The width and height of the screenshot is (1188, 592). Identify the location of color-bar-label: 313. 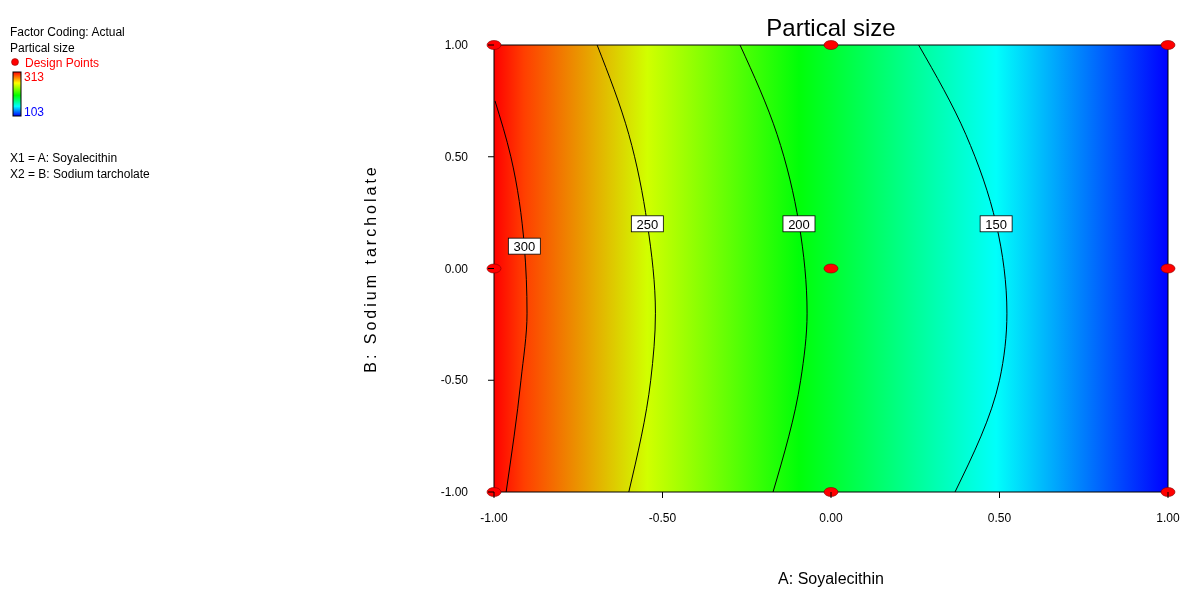
(34, 77).